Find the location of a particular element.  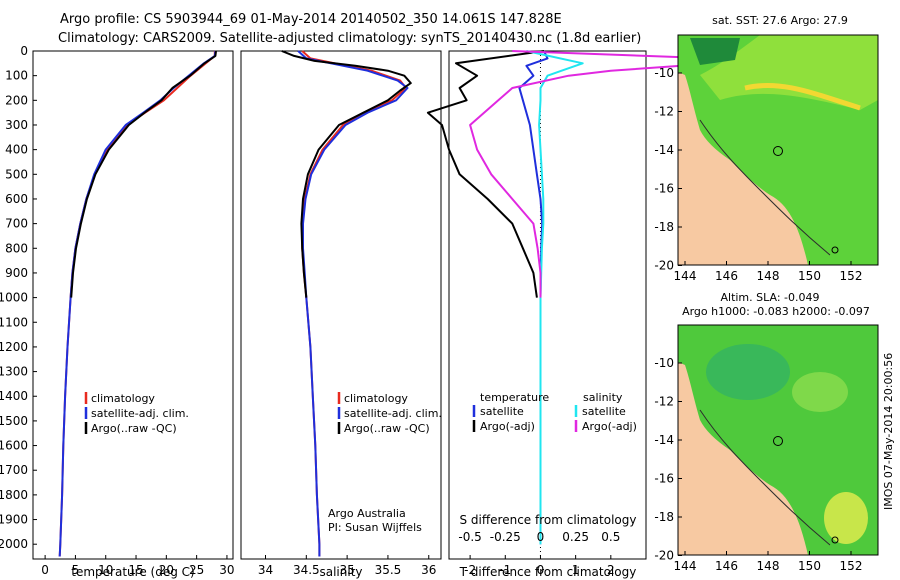

sla-low-anomaly is located at coordinates (748, 372).